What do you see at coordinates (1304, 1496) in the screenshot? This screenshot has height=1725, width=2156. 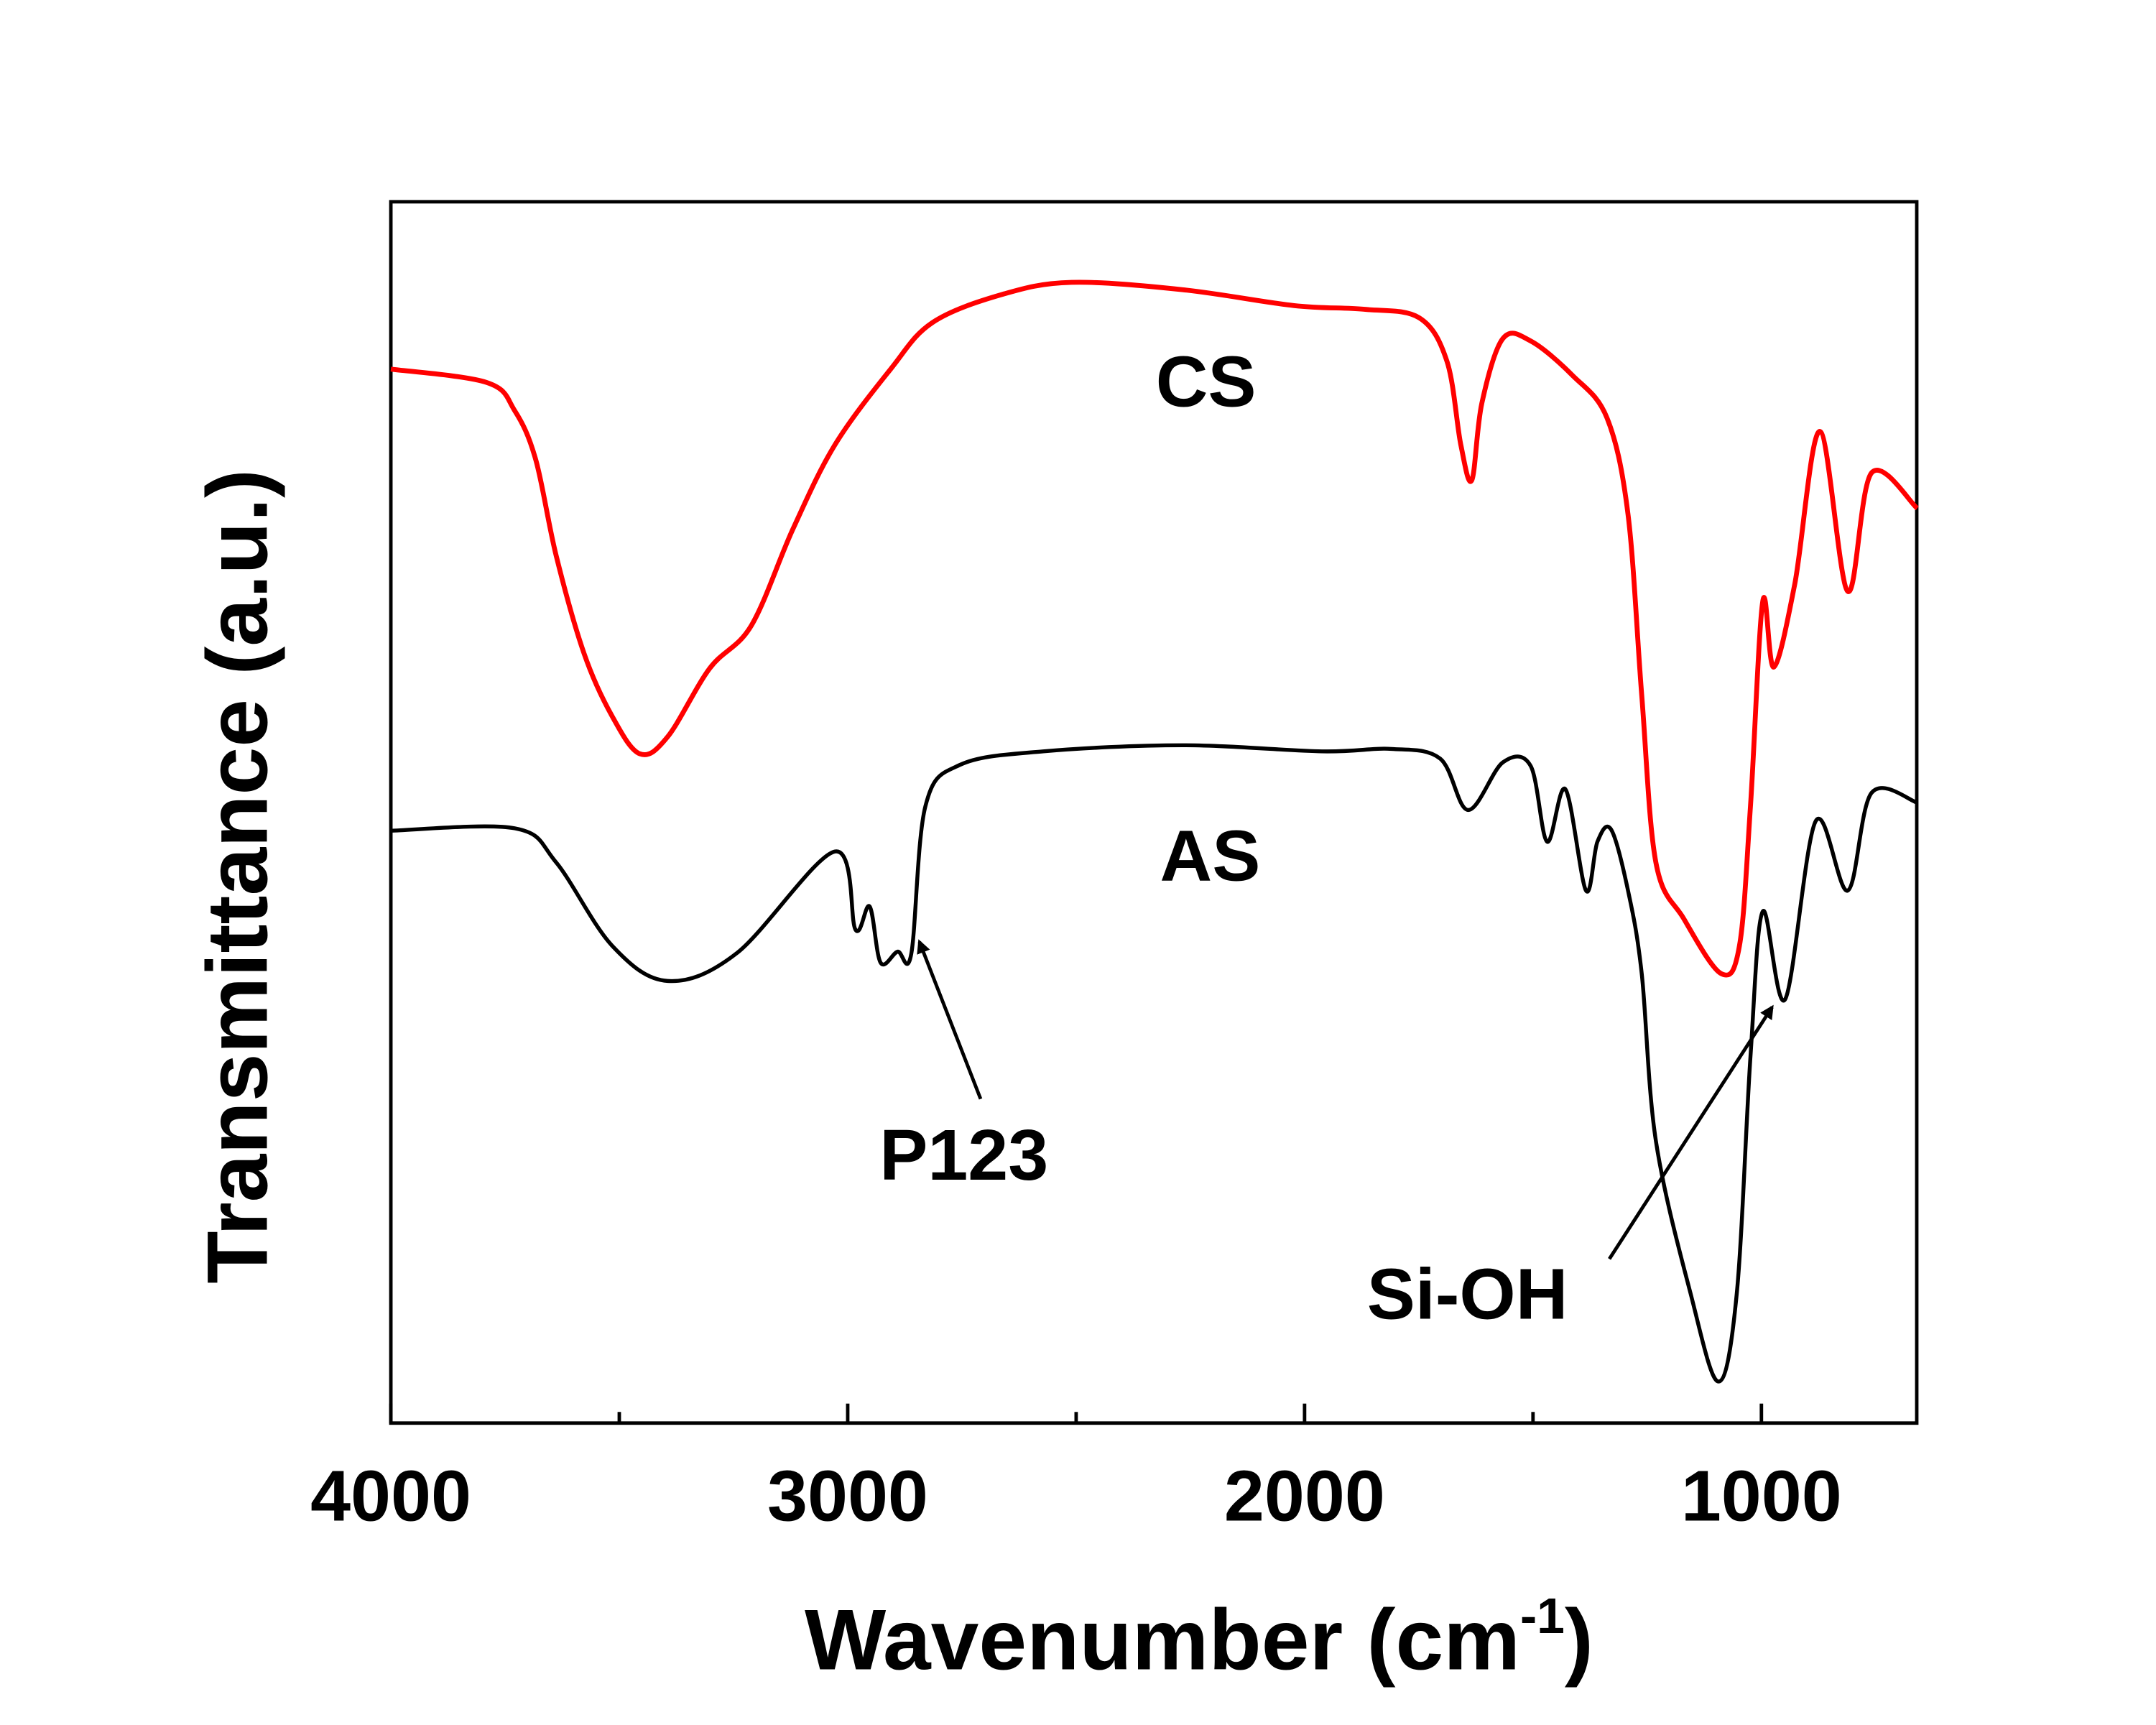 I see `x-tick-label: 2000` at bounding box center [1304, 1496].